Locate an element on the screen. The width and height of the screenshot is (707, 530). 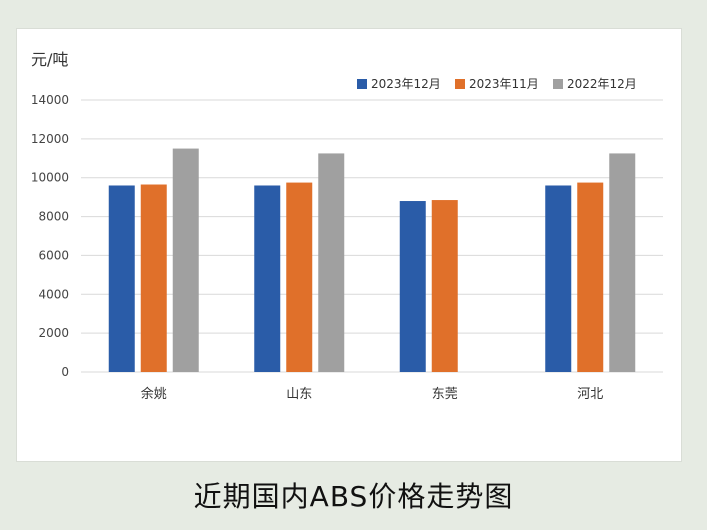
y-tick-label: 2000 is located at coordinates (53, 333).